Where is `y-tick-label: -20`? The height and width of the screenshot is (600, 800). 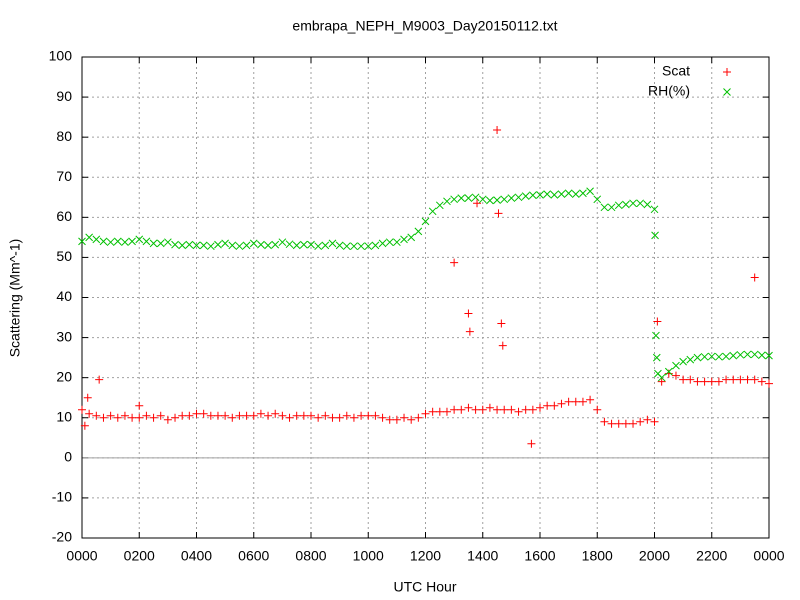
y-tick-label: -20 is located at coordinates (62, 537).